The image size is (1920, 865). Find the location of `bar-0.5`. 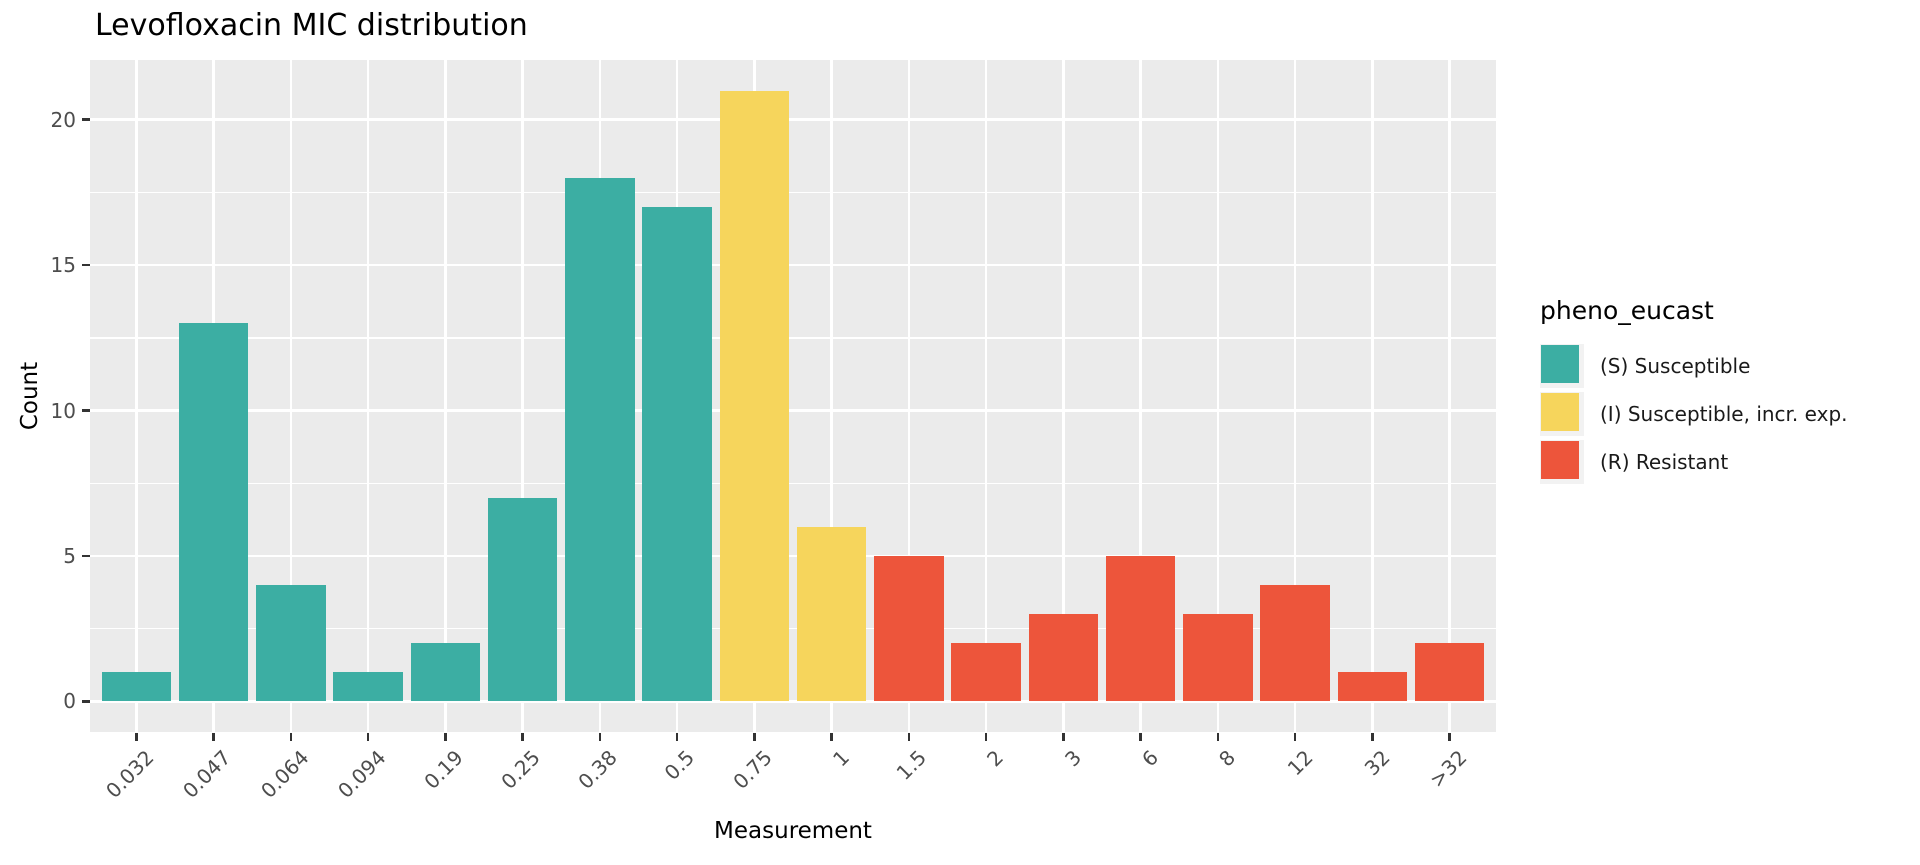

bar-0.5 is located at coordinates (677, 454).